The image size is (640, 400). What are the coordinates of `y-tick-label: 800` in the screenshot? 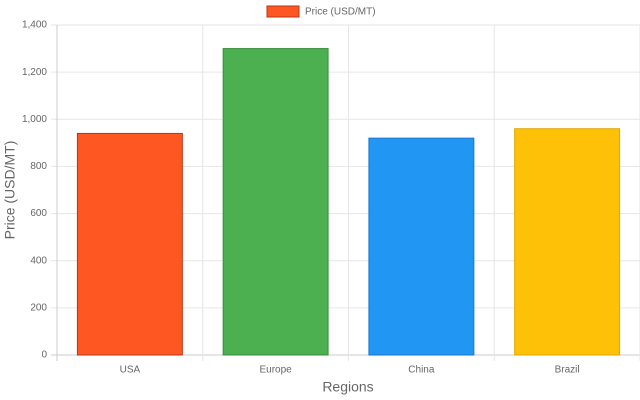 It's located at (38, 166).